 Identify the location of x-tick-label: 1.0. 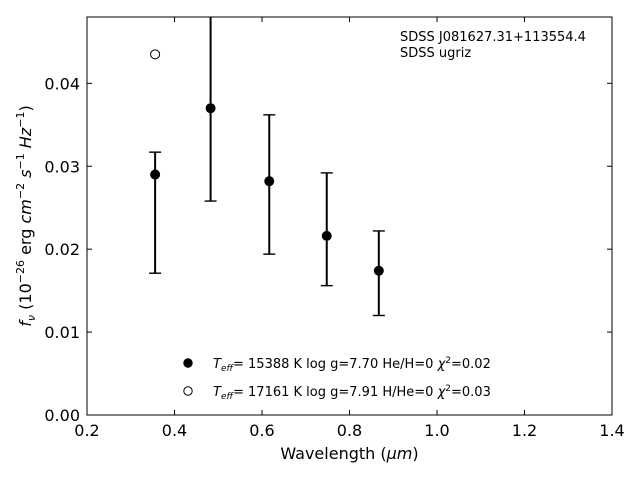
(436, 430).